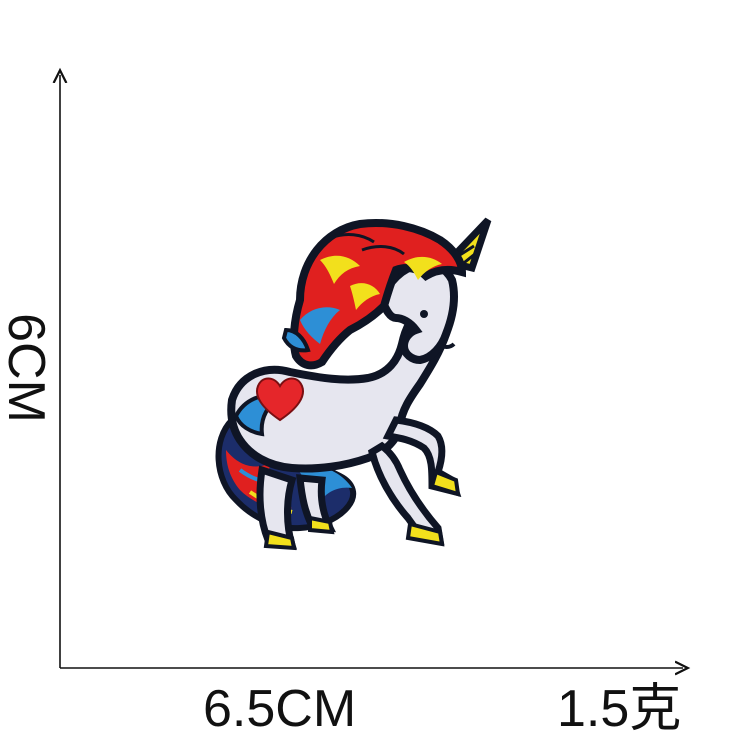  What do you see at coordinates (619, 709) in the screenshot?
I see `weight-label: 1.5克` at bounding box center [619, 709].